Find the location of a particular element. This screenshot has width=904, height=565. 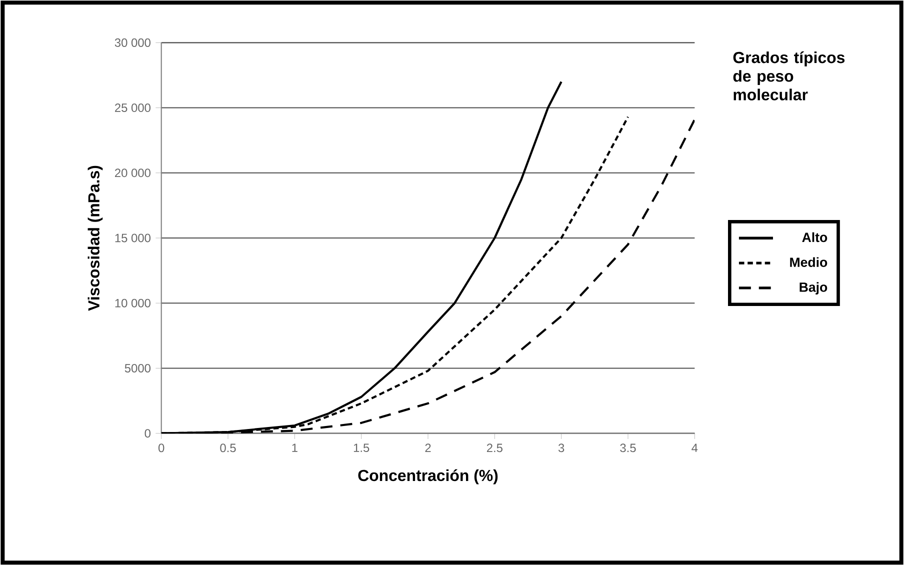

x-axis-title: Concentración (%) is located at coordinates (428, 476).